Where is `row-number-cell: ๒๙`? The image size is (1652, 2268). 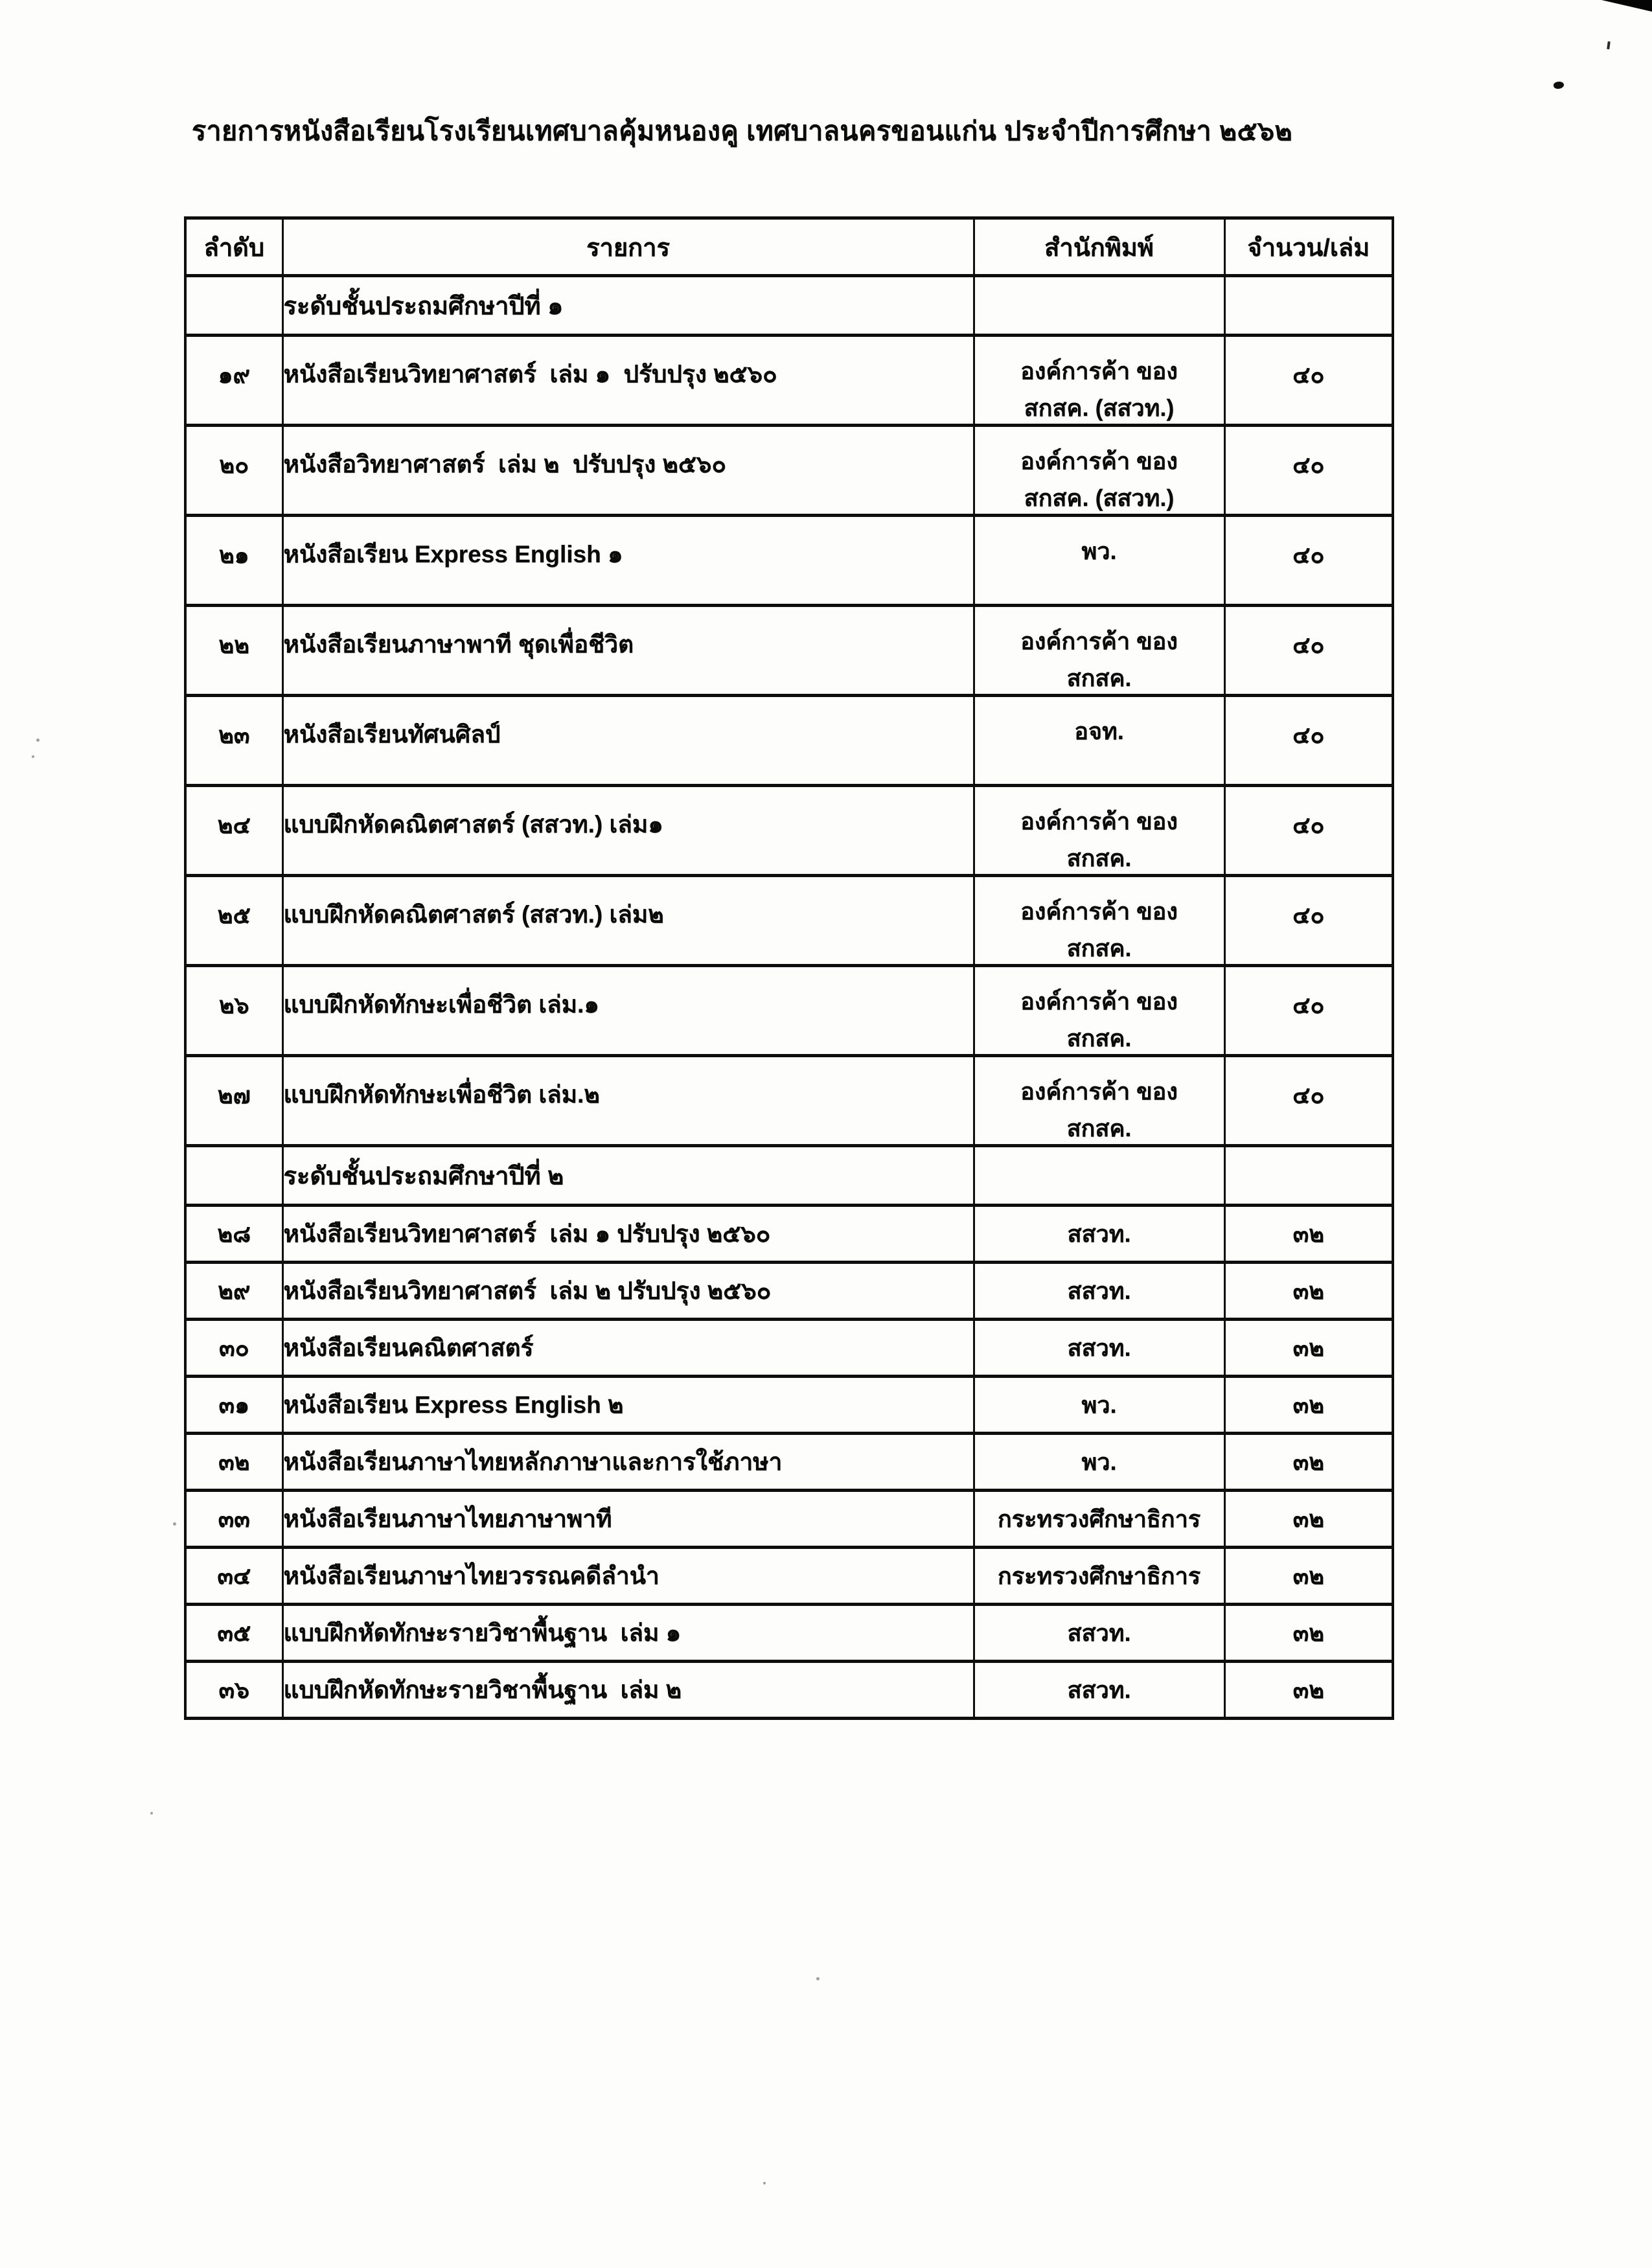 row-number-cell: ๒๙ is located at coordinates (234, 1291).